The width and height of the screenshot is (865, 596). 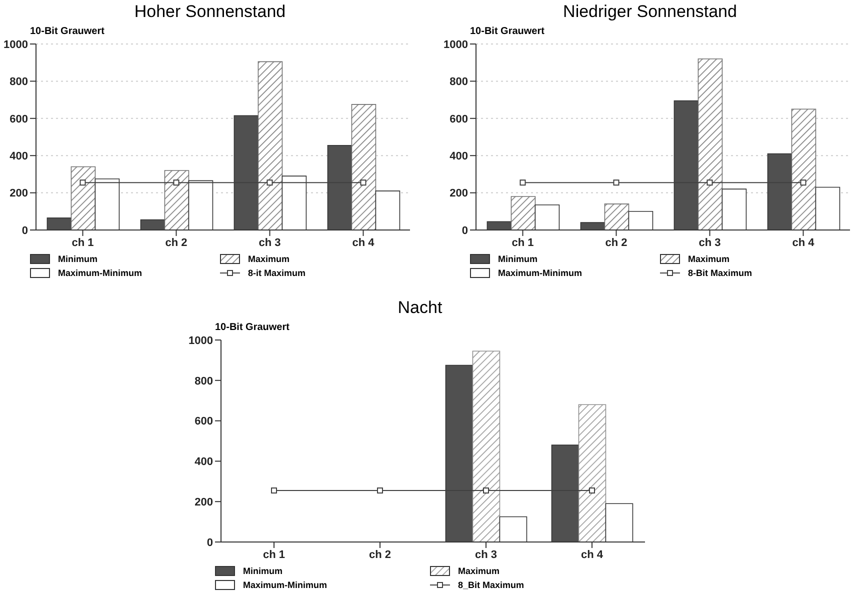 What do you see at coordinates (720, 273) in the screenshot?
I see `legend-label: 8-Bit Maximum` at bounding box center [720, 273].